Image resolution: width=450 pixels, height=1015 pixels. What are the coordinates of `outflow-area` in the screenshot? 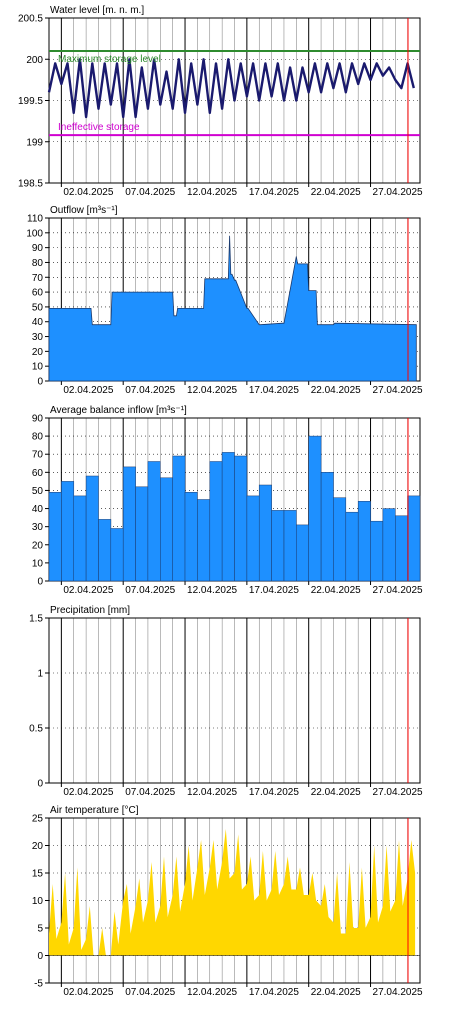 It's located at (232, 308).